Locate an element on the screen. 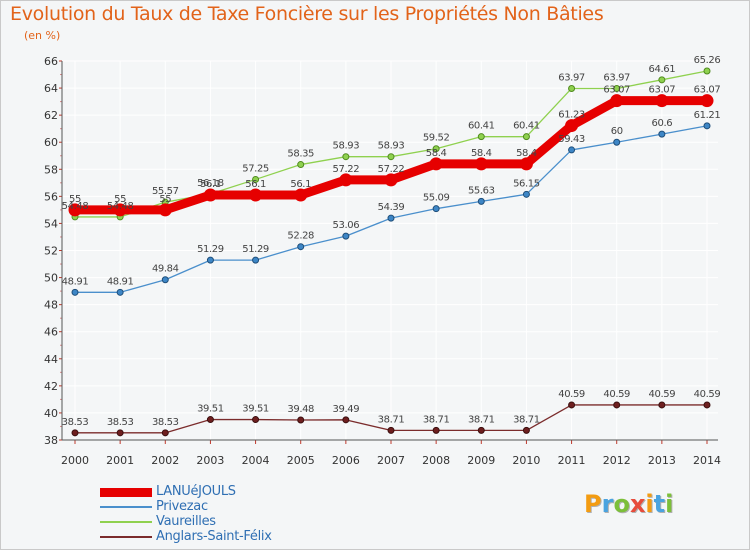 This screenshot has width=750, height=550. y-tick-label: 42 is located at coordinates (51, 386).